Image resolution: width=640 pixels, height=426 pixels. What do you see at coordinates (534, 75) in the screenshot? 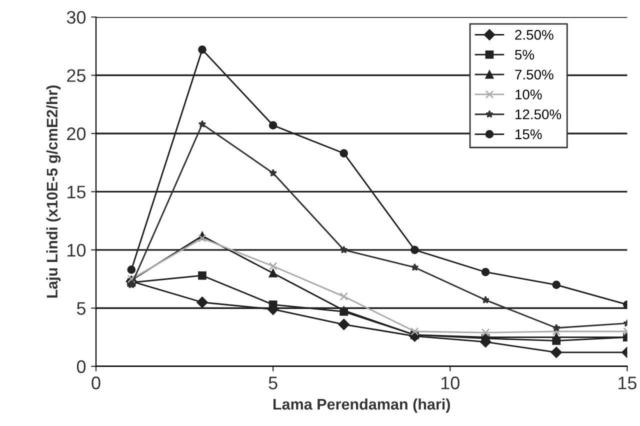
I see `legend-label: 7.50%` at bounding box center [534, 75].